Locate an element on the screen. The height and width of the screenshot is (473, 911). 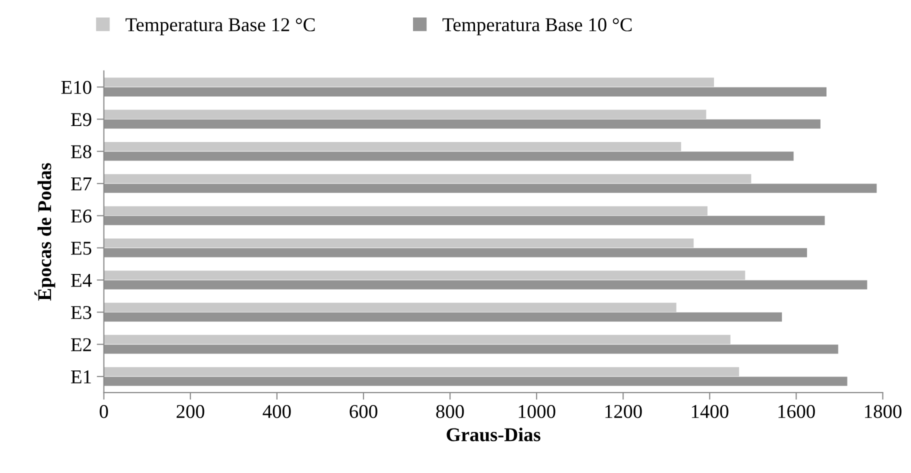
y-tick-label: E5 is located at coordinates (81, 248).